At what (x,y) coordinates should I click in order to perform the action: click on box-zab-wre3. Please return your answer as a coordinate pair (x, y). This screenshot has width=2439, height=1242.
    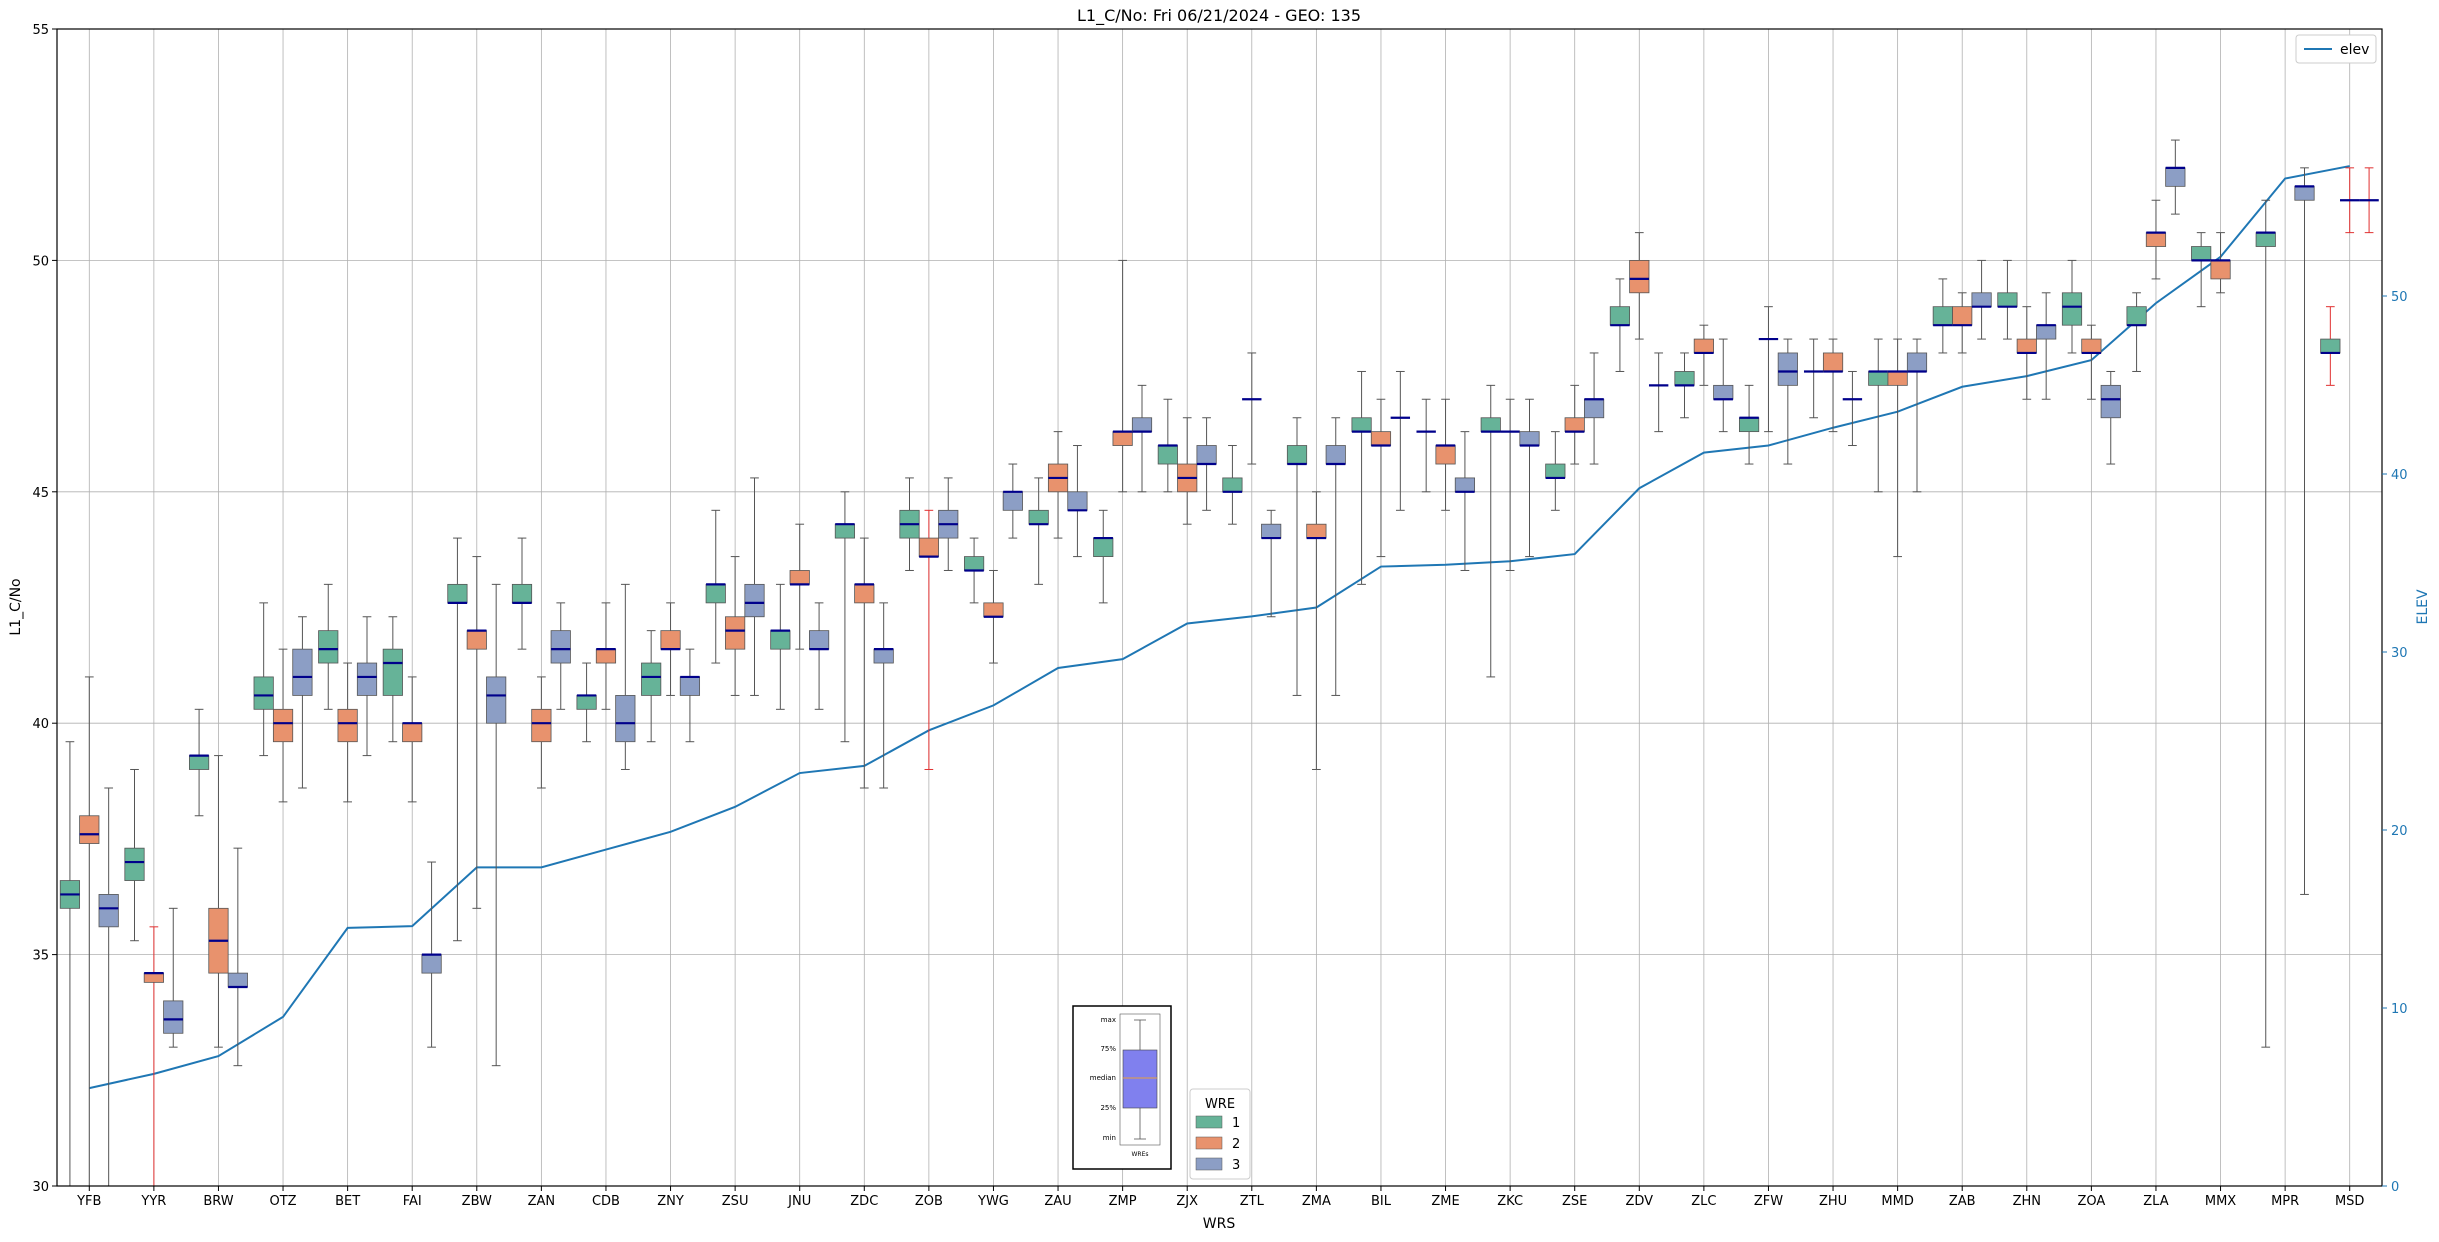
    Looking at the image, I should click on (1981, 299).